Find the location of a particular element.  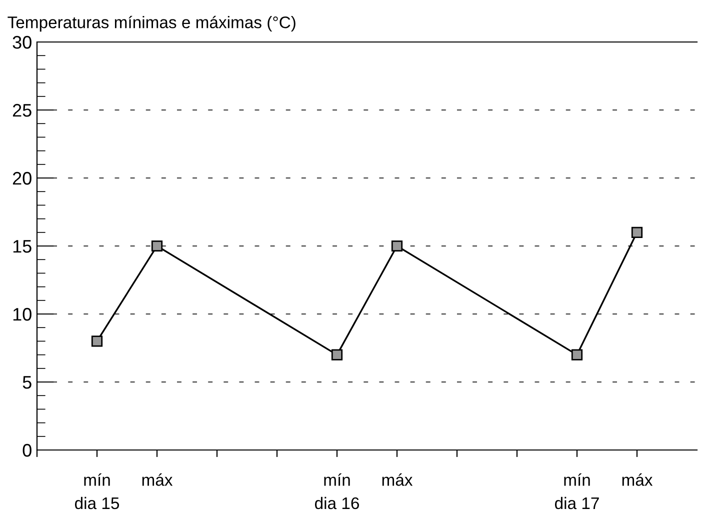

y-tick-label: 20 is located at coordinates (22, 178).